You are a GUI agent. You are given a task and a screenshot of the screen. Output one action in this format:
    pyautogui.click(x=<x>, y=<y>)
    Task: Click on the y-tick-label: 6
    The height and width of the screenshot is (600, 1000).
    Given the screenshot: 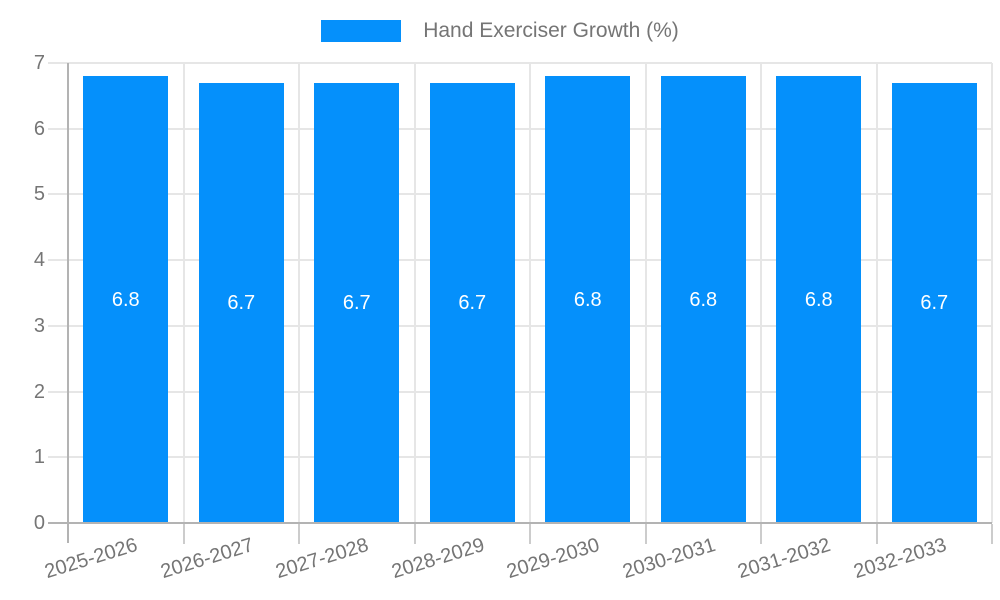 What is the action you would take?
    pyautogui.click(x=39, y=128)
    